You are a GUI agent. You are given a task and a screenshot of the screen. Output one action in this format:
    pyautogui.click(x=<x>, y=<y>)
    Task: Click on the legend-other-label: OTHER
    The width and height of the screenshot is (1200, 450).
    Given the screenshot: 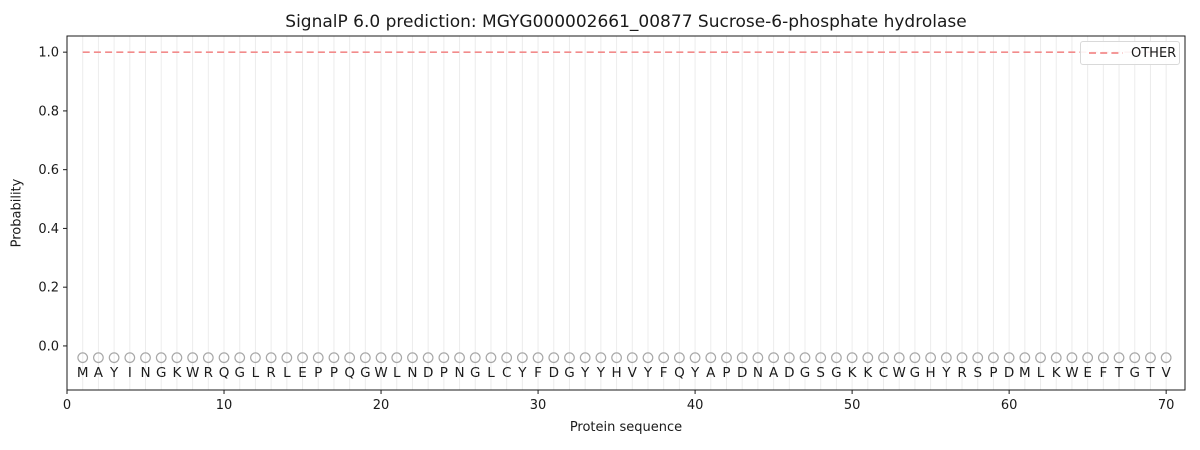 What is the action you would take?
    pyautogui.click(x=1154, y=53)
    